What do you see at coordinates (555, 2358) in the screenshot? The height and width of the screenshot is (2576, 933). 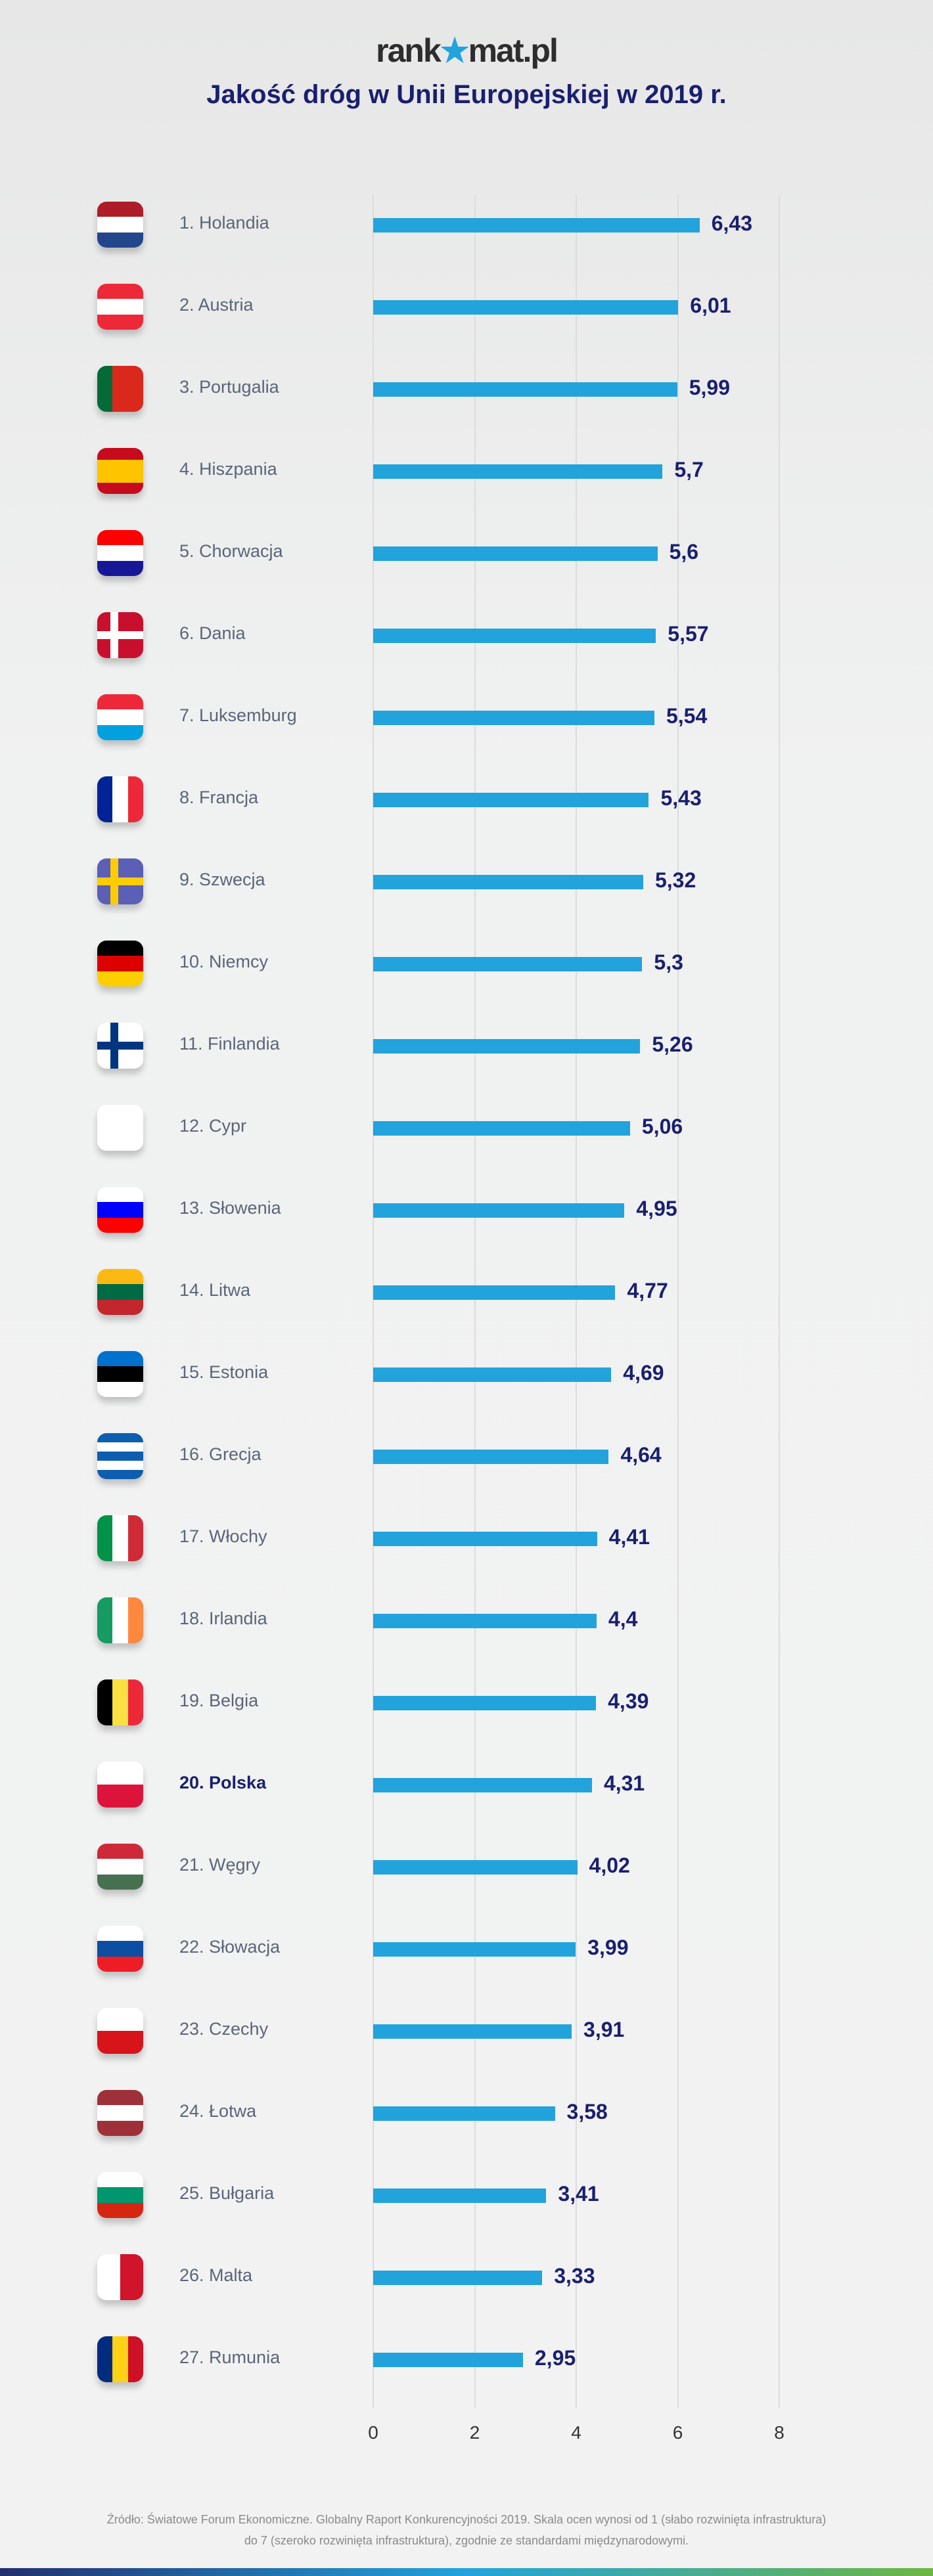 I see `value-label: 2,95` at bounding box center [555, 2358].